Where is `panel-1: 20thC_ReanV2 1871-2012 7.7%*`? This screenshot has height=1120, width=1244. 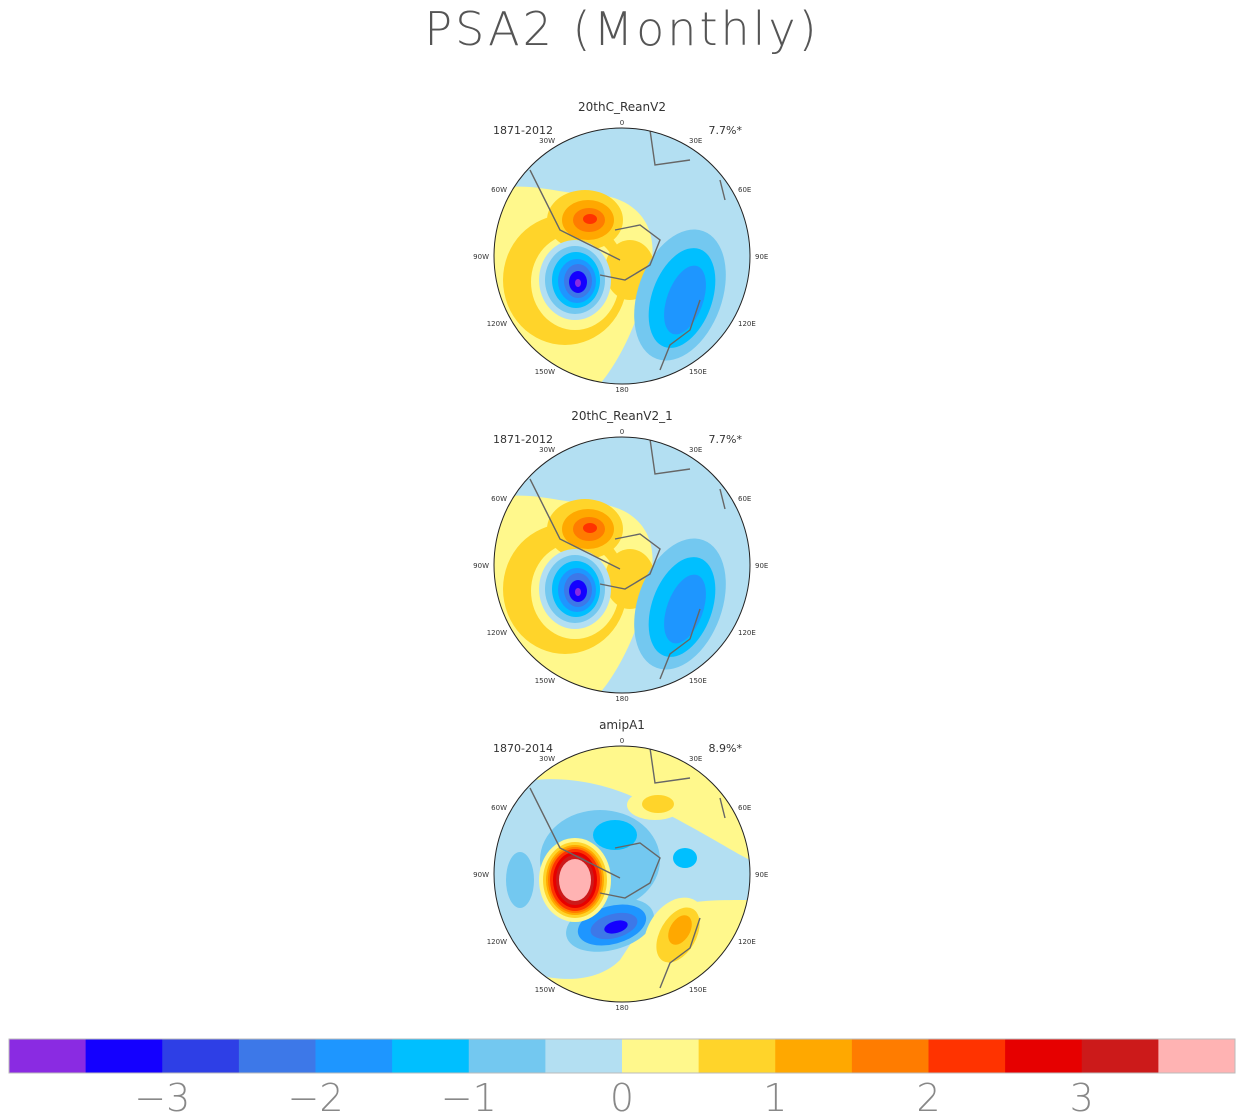 panel-1: 20thC_ReanV2 1871-2012 7.7%* is located at coordinates (620, 247).